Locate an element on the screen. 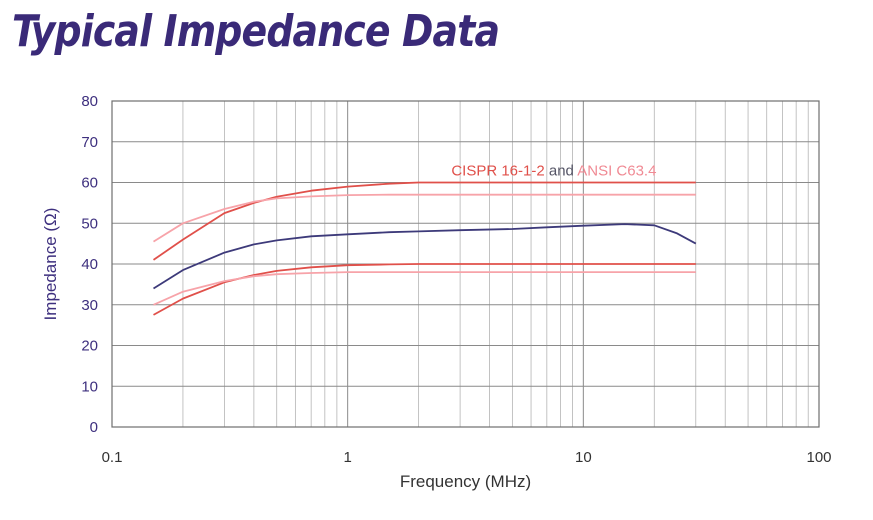 The image size is (873, 520). y-tick-label: 0 is located at coordinates (94, 427).